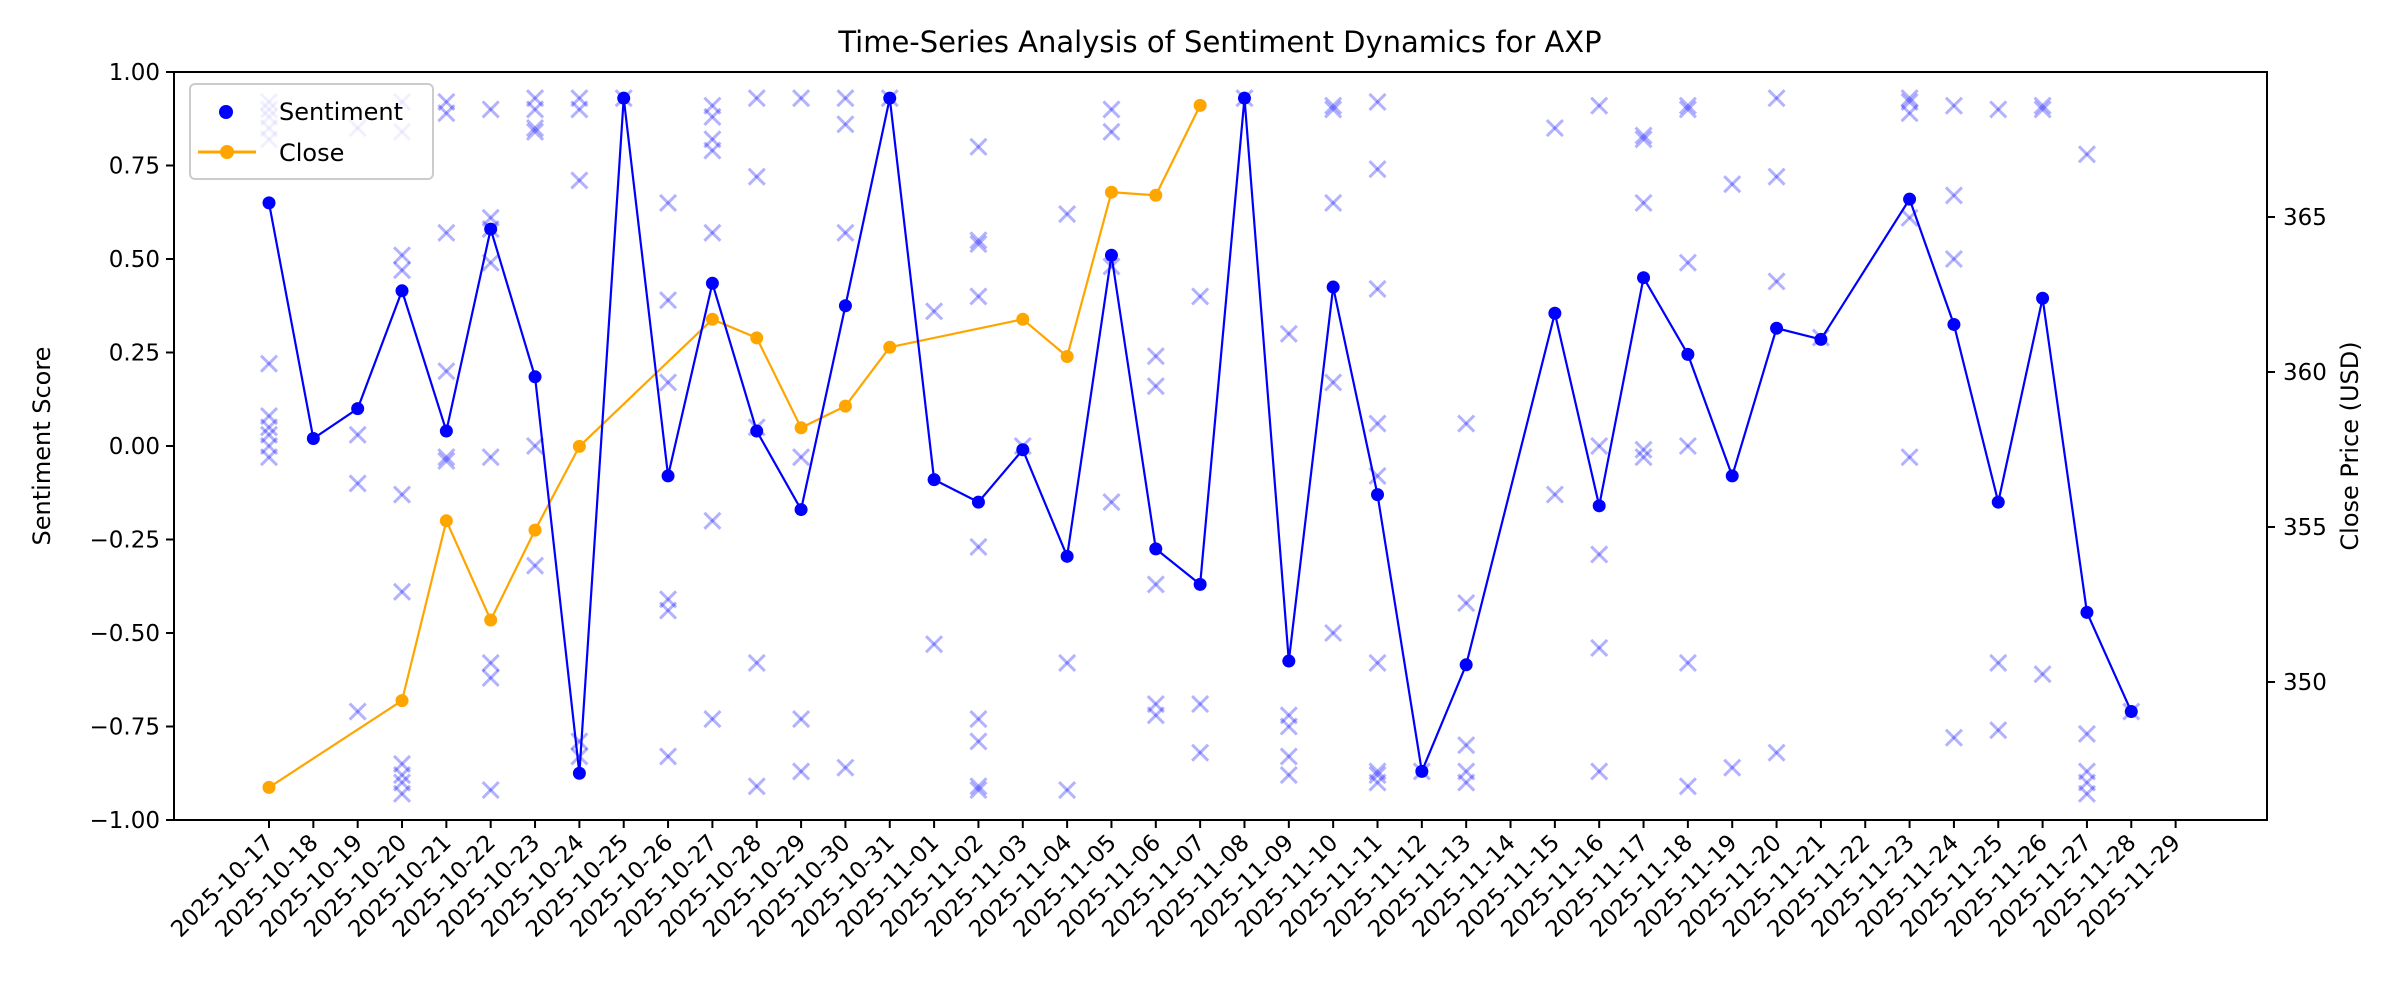 Image resolution: width=2400 pixels, height=1000 pixels. Describe the element at coordinates (134, 260) in the screenshot. I see `y-tick-label: 0.50` at that location.